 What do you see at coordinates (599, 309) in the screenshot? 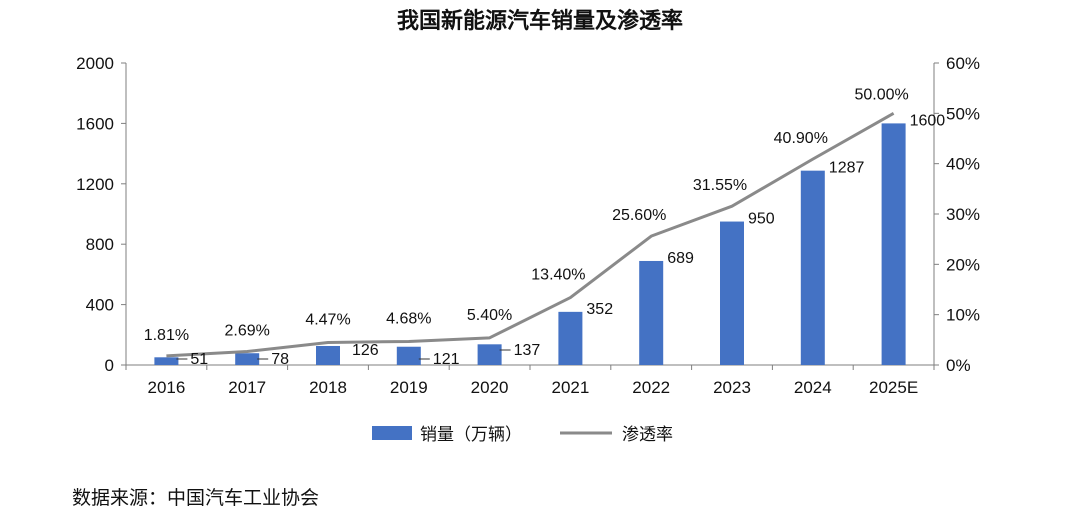
I see `bar-data-label: 352` at bounding box center [599, 309].